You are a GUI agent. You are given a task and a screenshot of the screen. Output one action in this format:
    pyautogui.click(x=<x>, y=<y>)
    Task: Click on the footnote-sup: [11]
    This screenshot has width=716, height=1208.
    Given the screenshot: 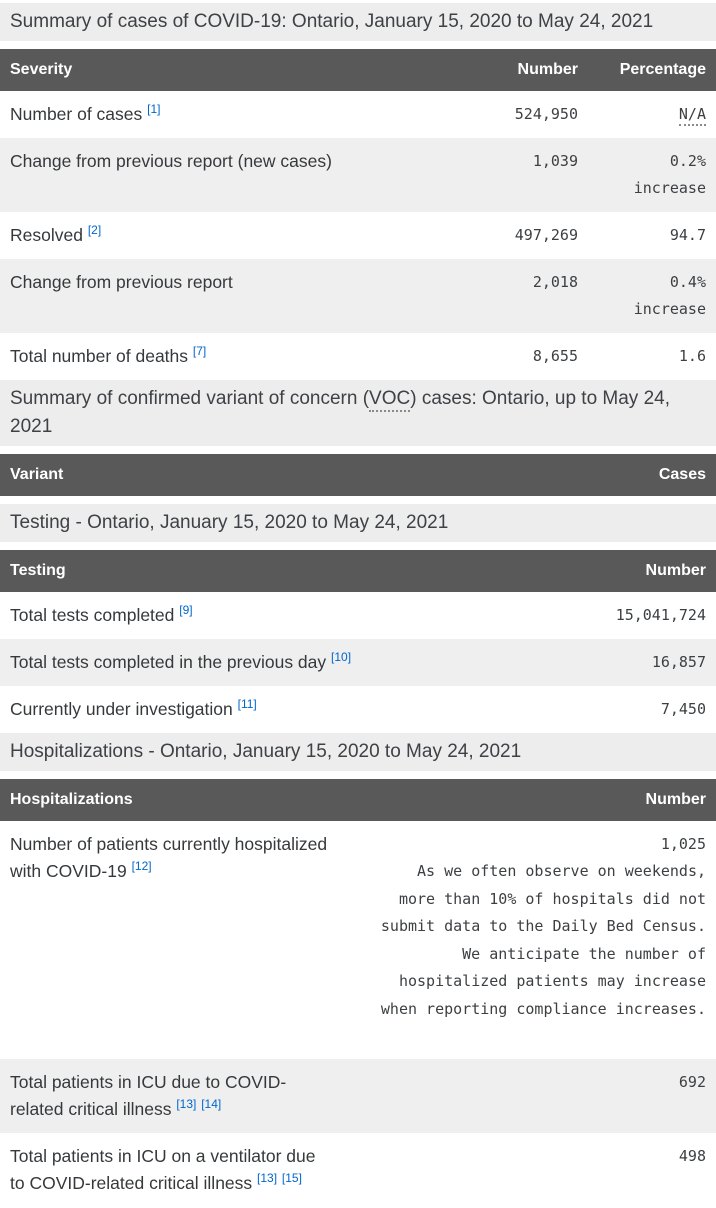 What is the action you would take?
    pyautogui.click(x=247, y=704)
    